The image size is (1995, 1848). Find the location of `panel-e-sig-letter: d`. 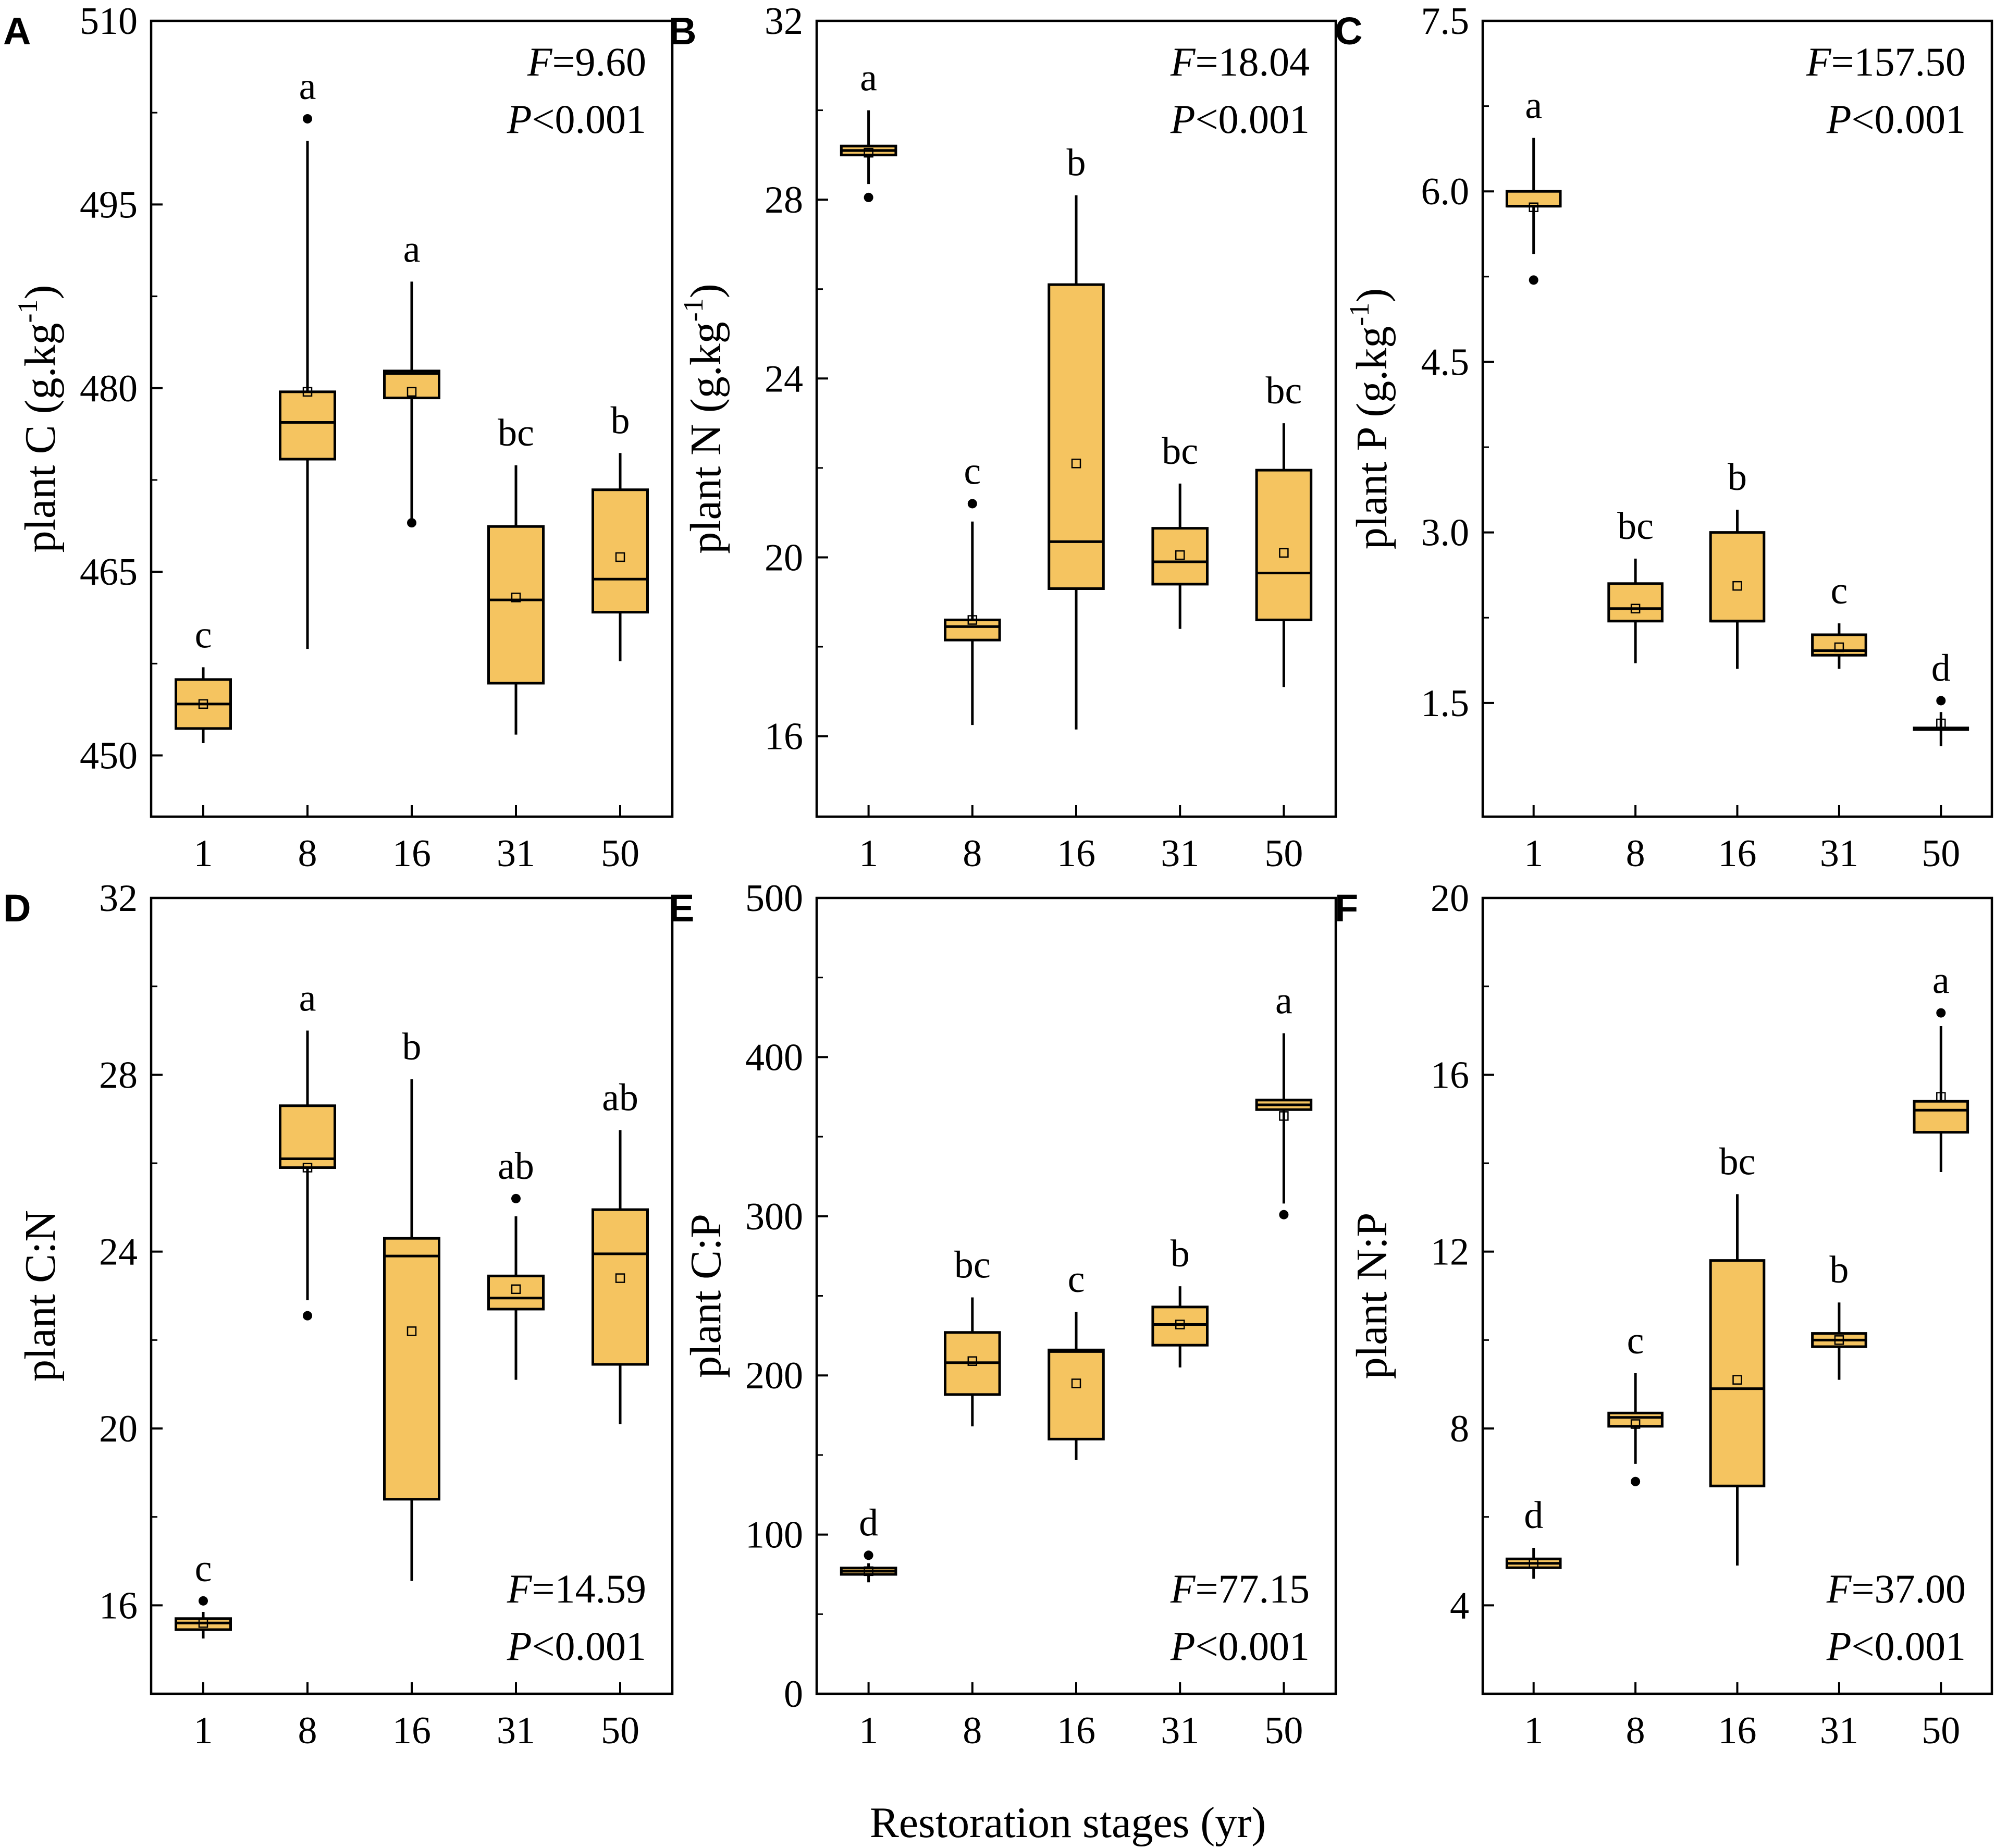

panel-e-sig-letter: d is located at coordinates (868, 1522).